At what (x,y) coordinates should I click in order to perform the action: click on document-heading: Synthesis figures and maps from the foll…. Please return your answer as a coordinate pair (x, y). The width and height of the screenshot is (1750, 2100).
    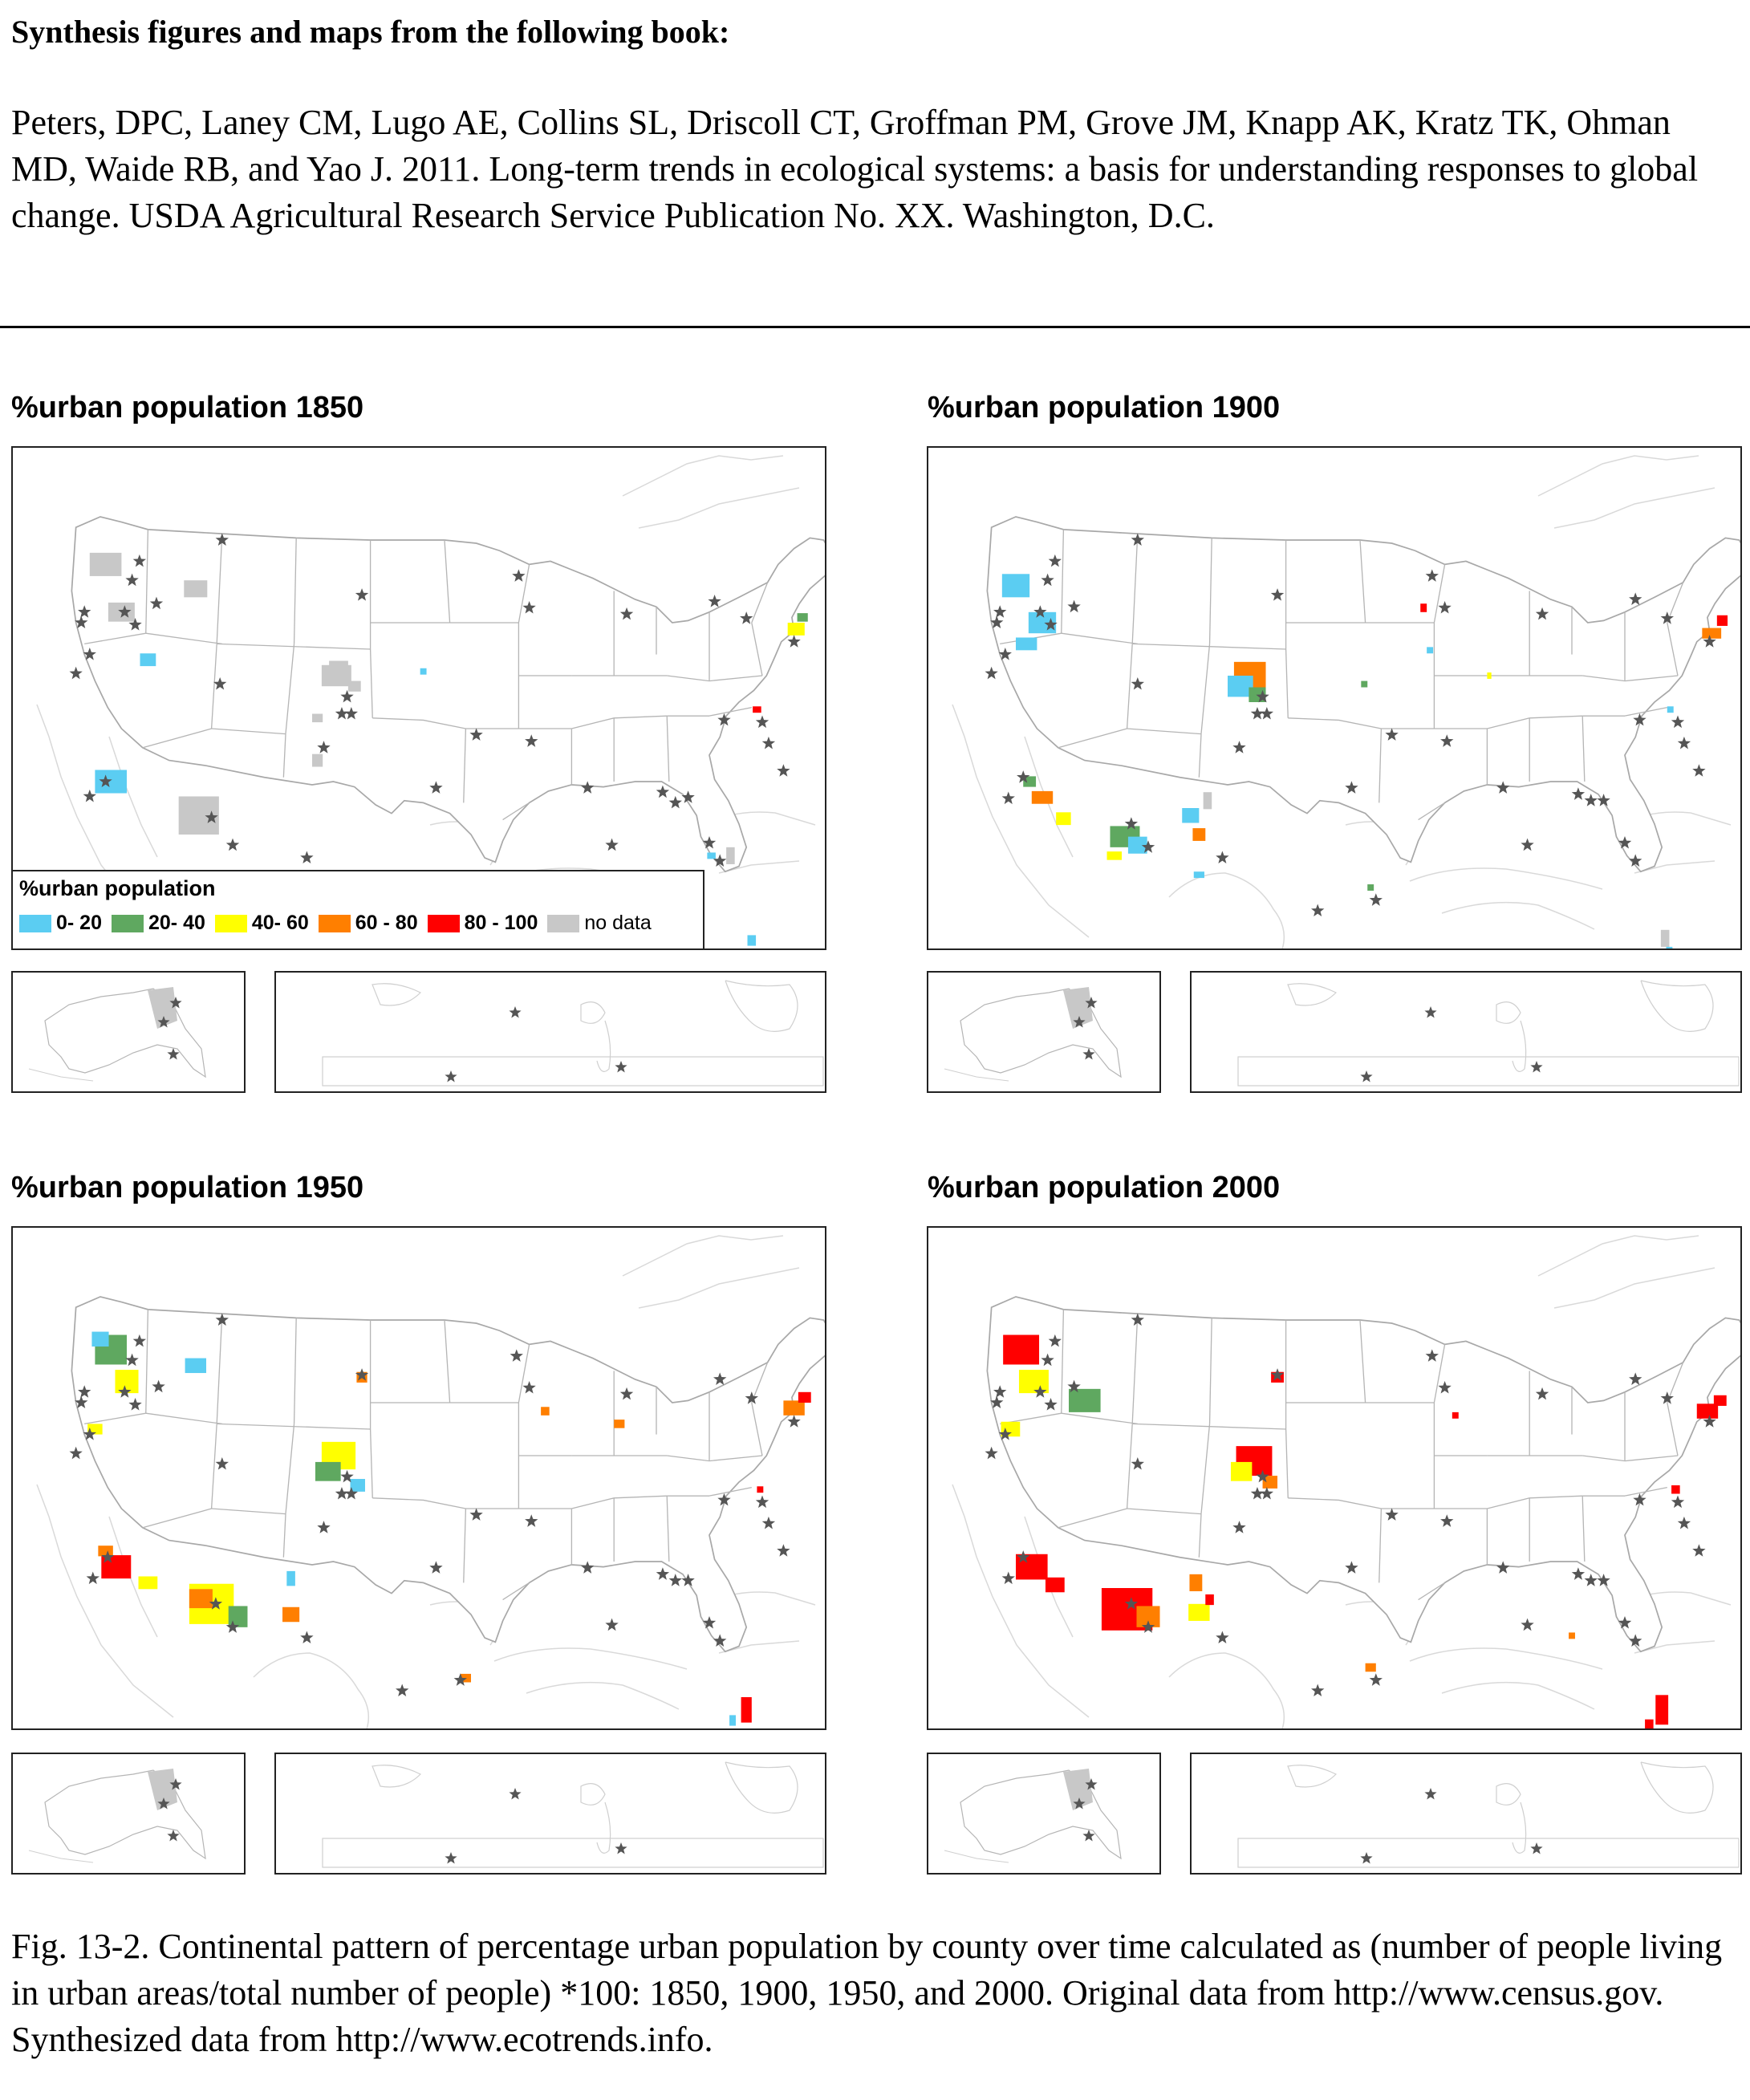
    Looking at the image, I should click on (370, 32).